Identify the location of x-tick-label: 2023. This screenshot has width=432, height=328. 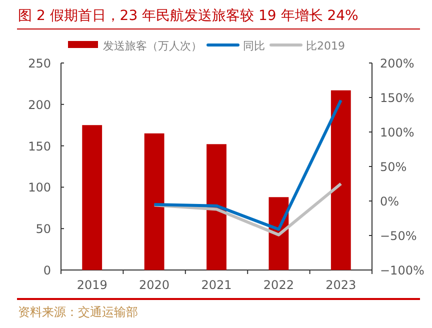
(341, 285).